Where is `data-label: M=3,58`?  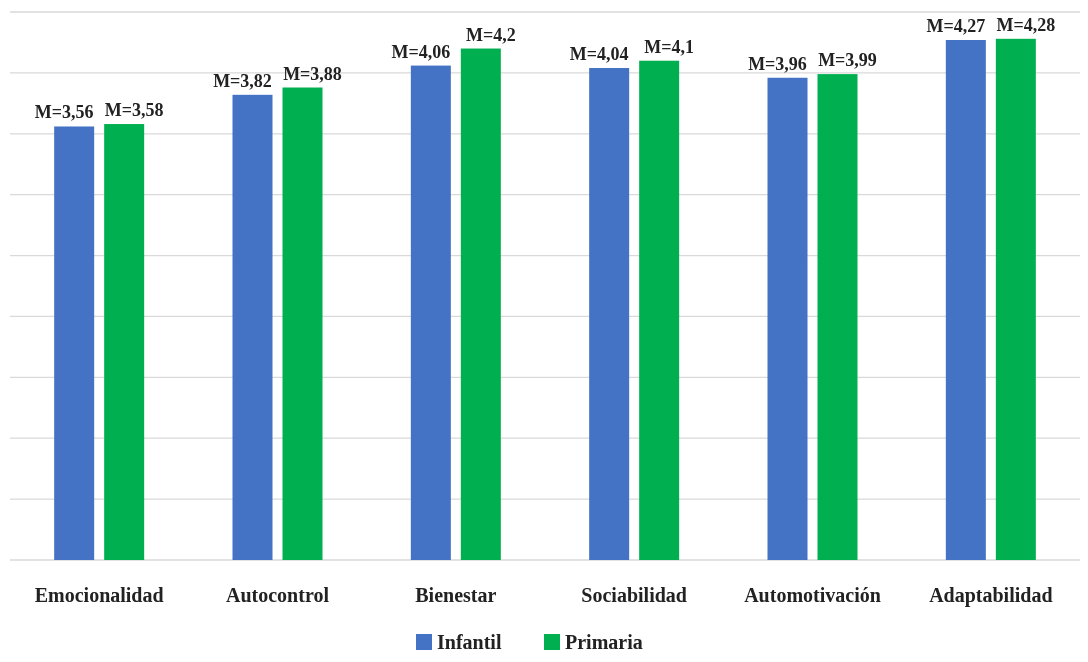 data-label: M=3,58 is located at coordinates (134, 110).